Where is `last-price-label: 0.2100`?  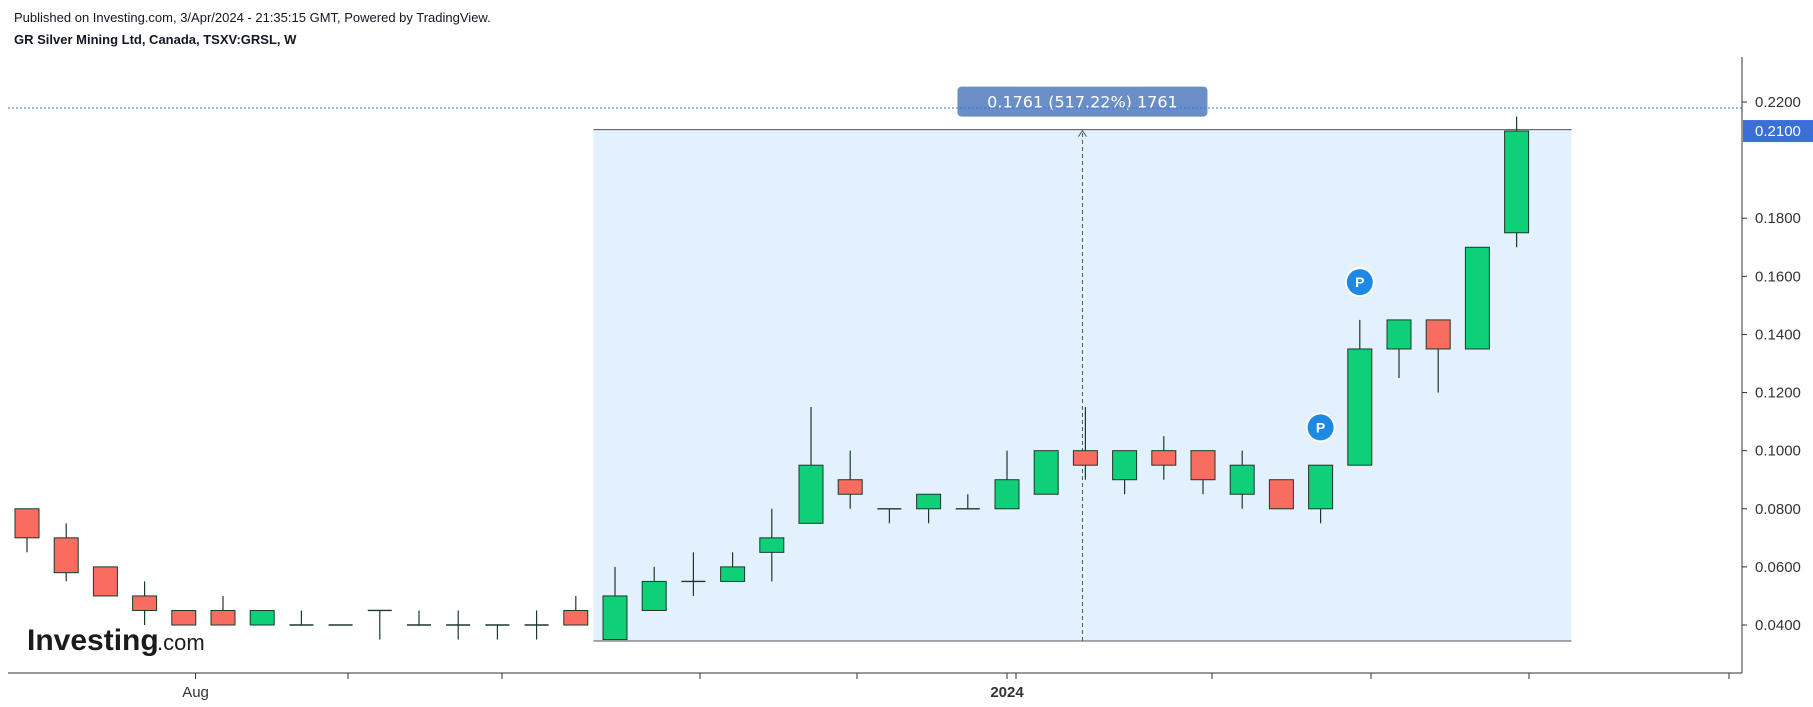 last-price-label: 0.2100 is located at coordinates (1778, 131).